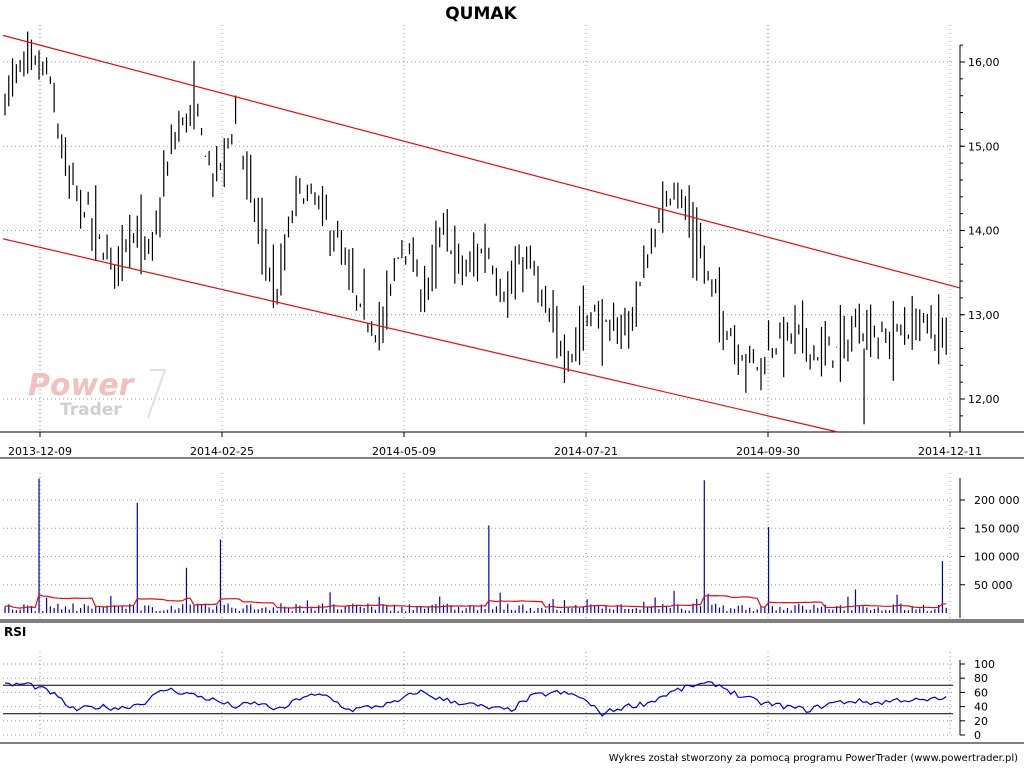  I want to click on chart-title: QUMAK, so click(481, 14).